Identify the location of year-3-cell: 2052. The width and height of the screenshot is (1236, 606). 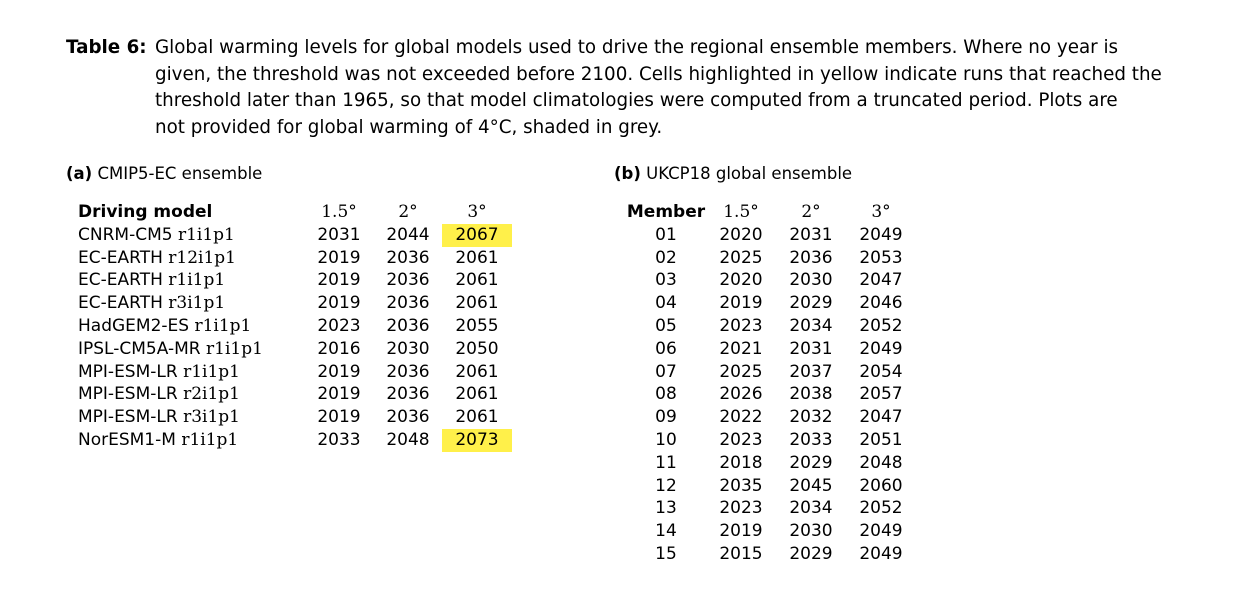
(881, 508).